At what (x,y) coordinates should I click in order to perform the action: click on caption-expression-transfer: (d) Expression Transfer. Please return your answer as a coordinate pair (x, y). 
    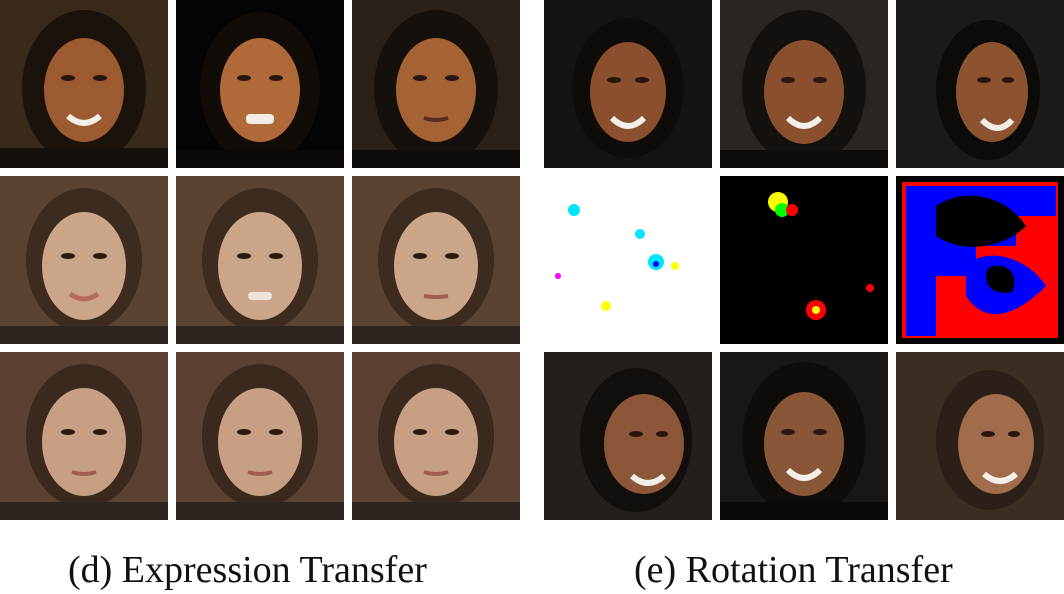
    Looking at the image, I should click on (247, 570).